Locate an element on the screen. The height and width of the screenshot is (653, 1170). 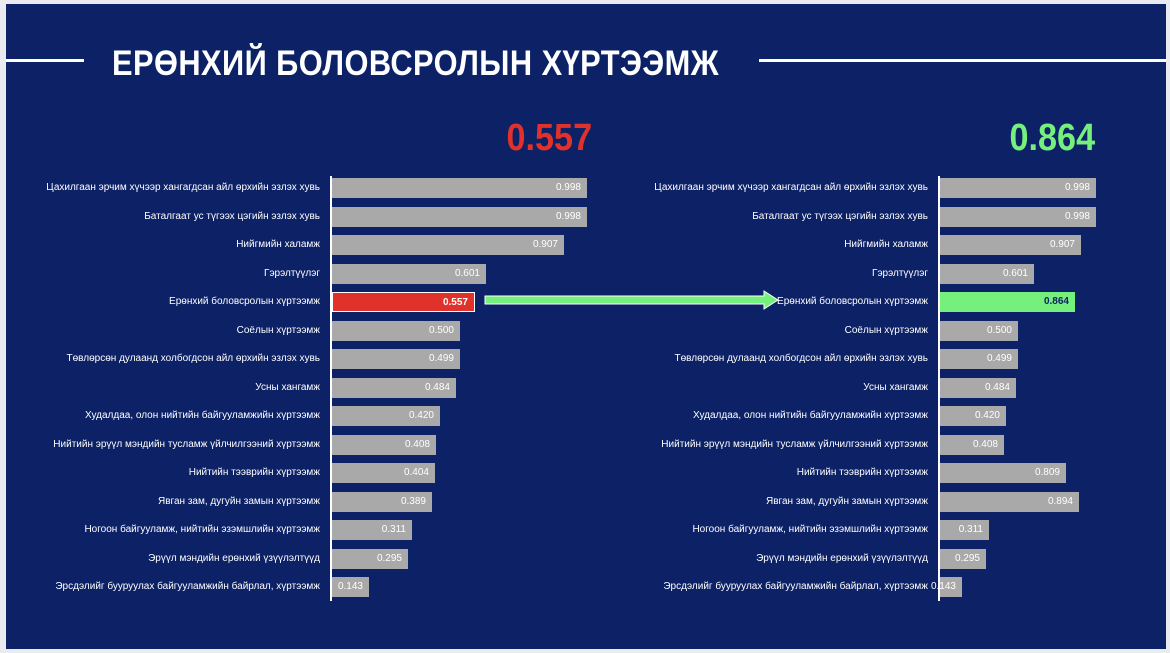
highlighted-bar: 0.864 is located at coordinates (1007, 302).